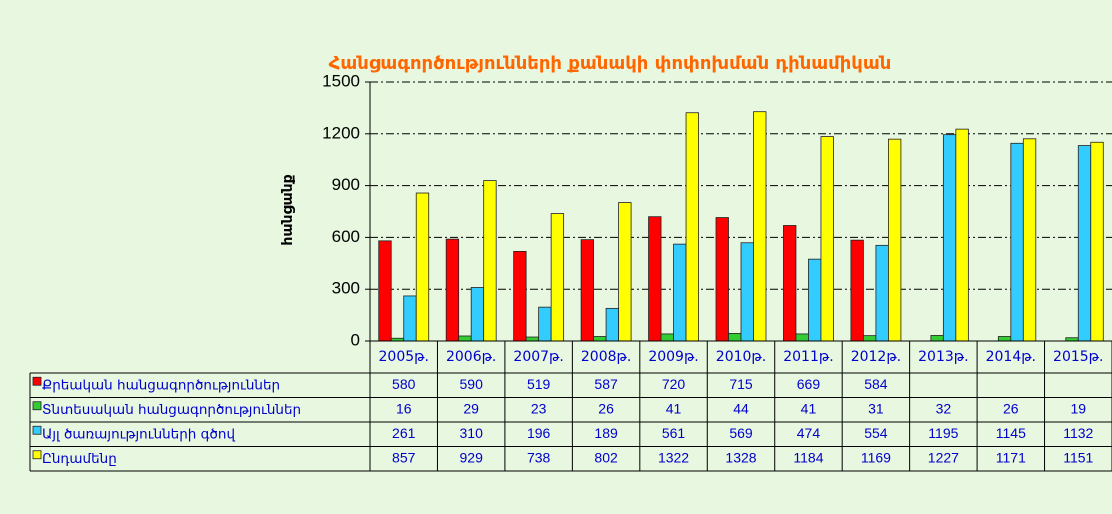 This screenshot has width=1112, height=514. Describe the element at coordinates (1078, 433) in the screenshot. I see `table-value: 1132` at that location.